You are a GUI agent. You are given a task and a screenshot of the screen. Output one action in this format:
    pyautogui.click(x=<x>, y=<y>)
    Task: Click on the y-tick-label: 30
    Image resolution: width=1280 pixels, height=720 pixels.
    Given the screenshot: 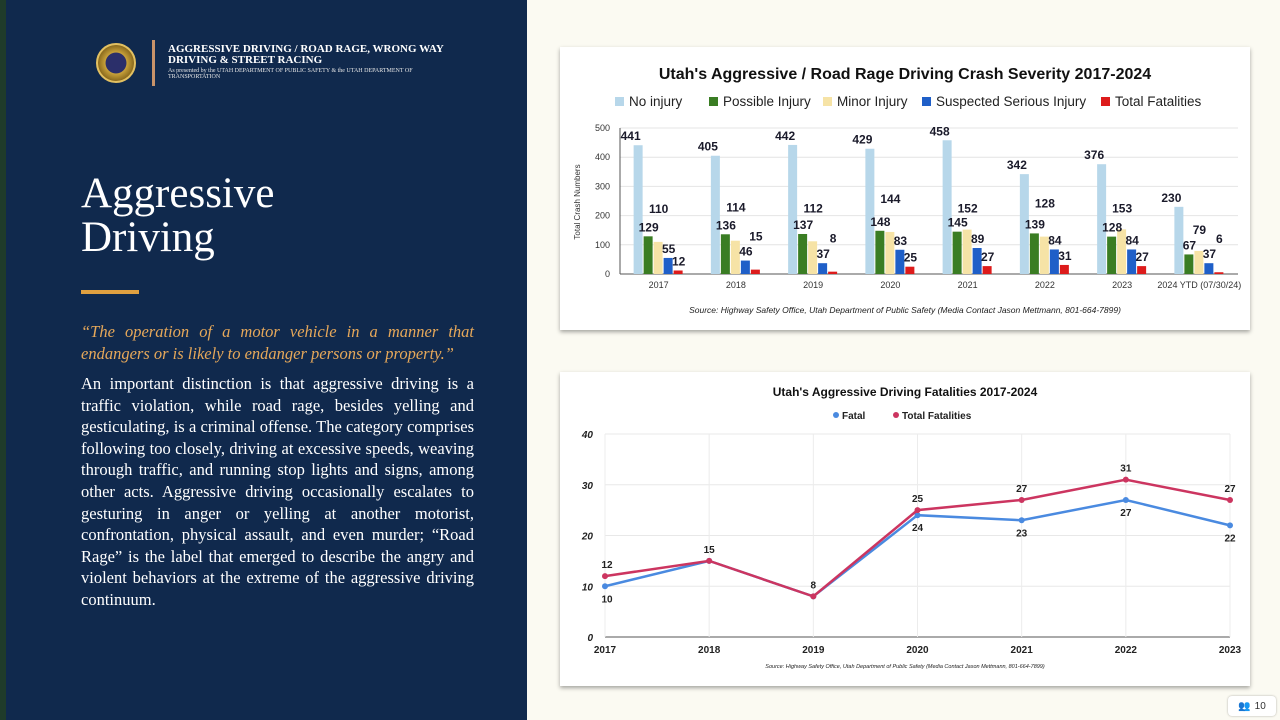 What is the action you would take?
    pyautogui.click(x=588, y=486)
    